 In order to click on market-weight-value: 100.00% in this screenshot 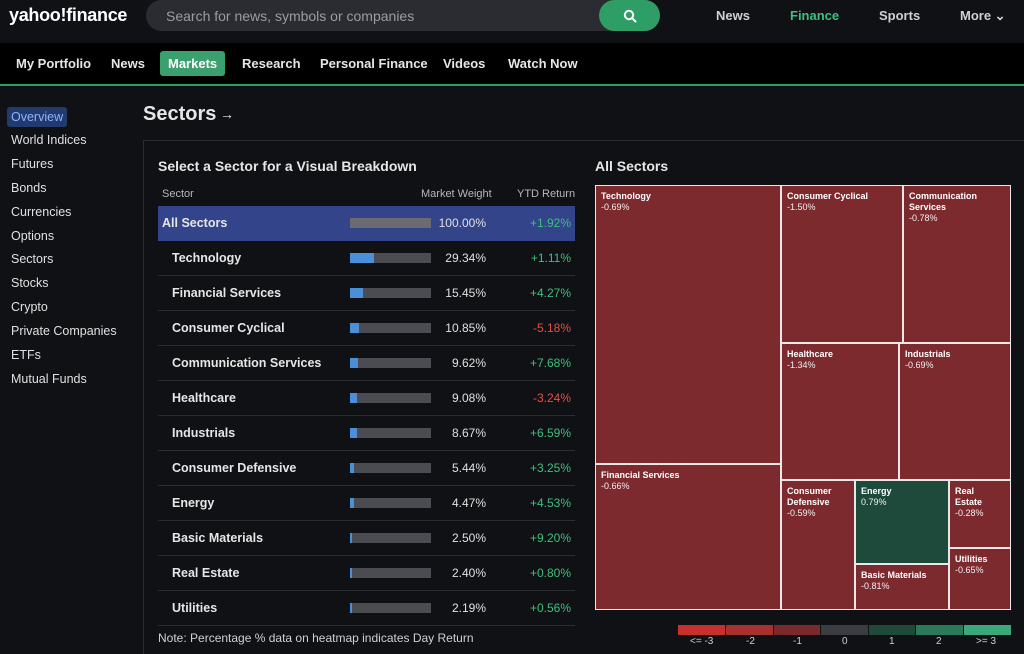, I will do `click(462, 223)`.